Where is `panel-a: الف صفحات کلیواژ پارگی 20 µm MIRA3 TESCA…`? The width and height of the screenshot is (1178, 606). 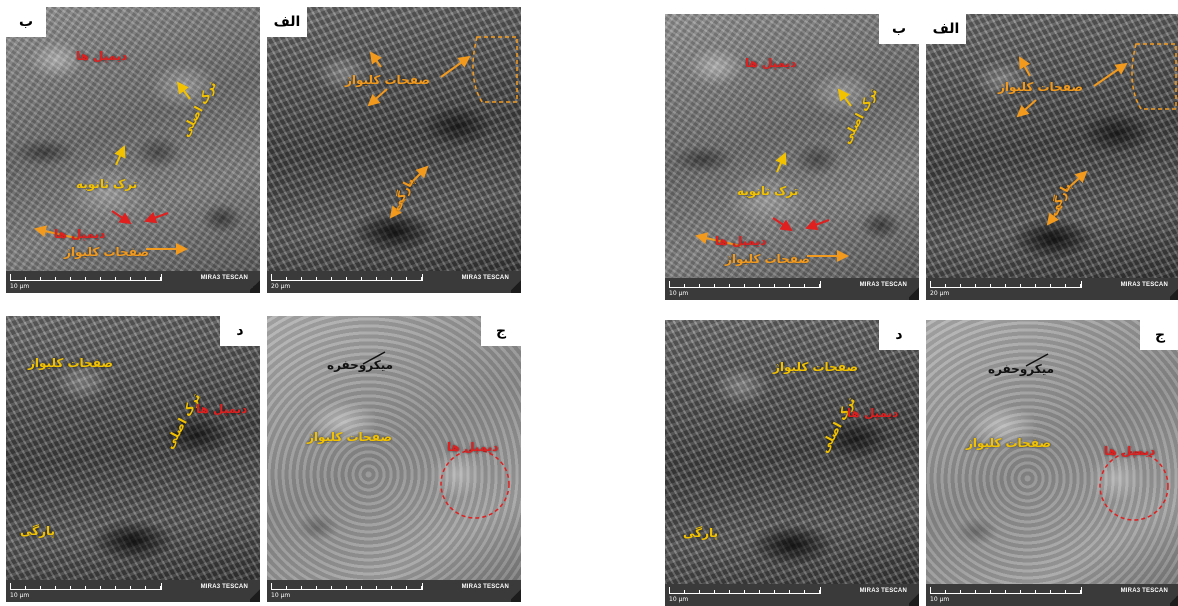 panel-a: الف صفحات کلیواژ پارگی 20 µm MIRA3 TESCA… is located at coordinates (394, 150).